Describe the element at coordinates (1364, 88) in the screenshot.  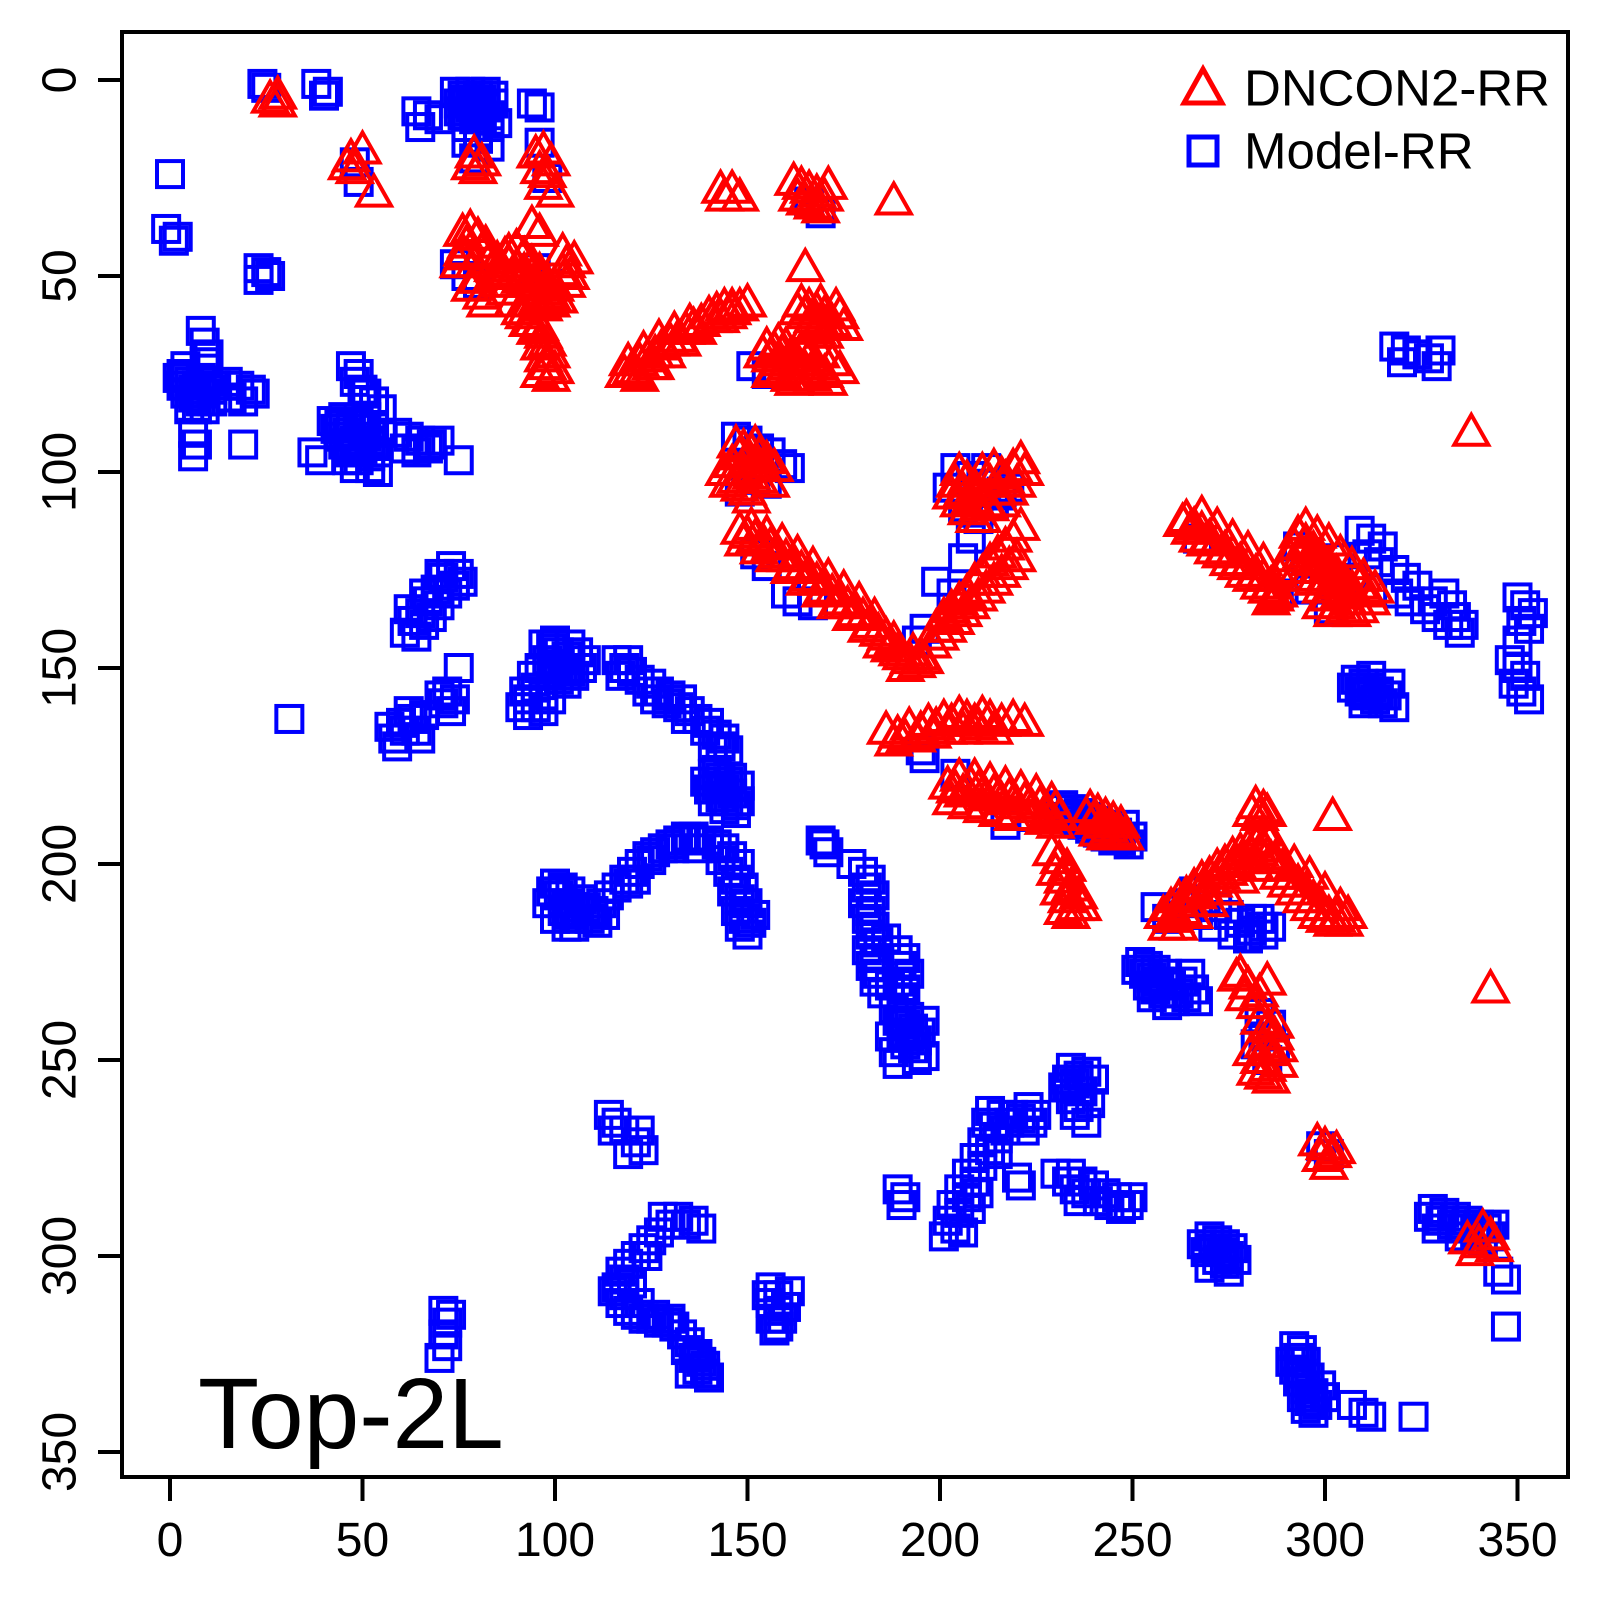
I see `legend-item-dncon2: DNCON2-RR` at that location.